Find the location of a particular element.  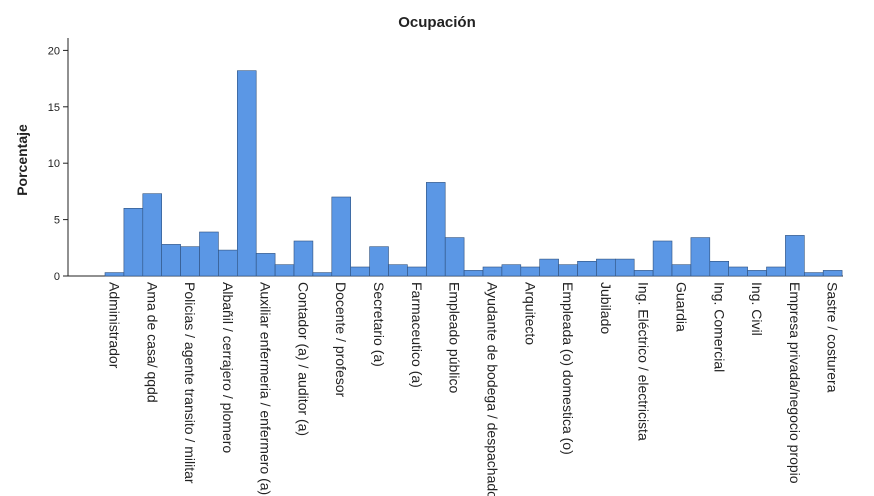

x-category-label: Contador (a) / auditor (a) is located at coordinates (303, 359).